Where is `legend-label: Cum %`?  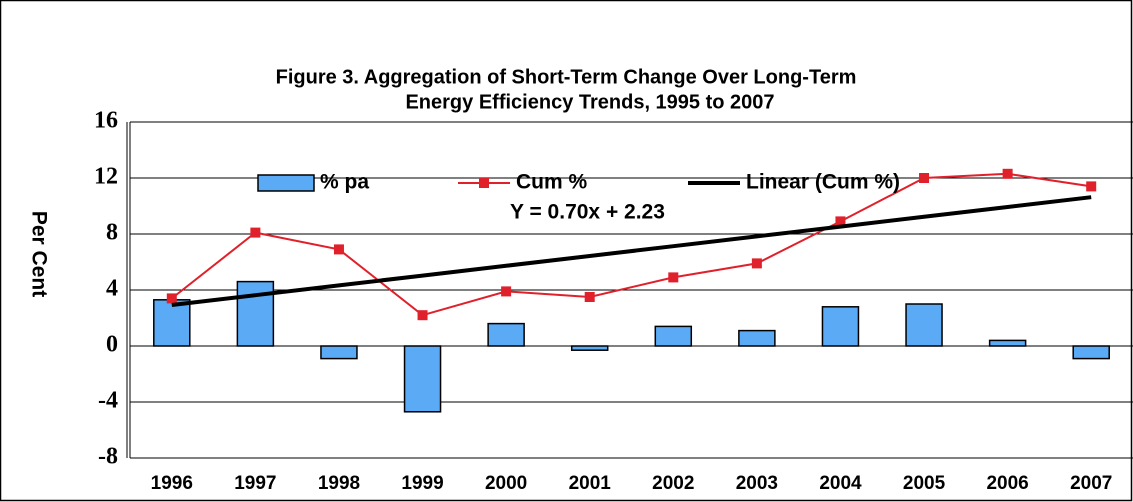
legend-label: Cum % is located at coordinates (552, 182).